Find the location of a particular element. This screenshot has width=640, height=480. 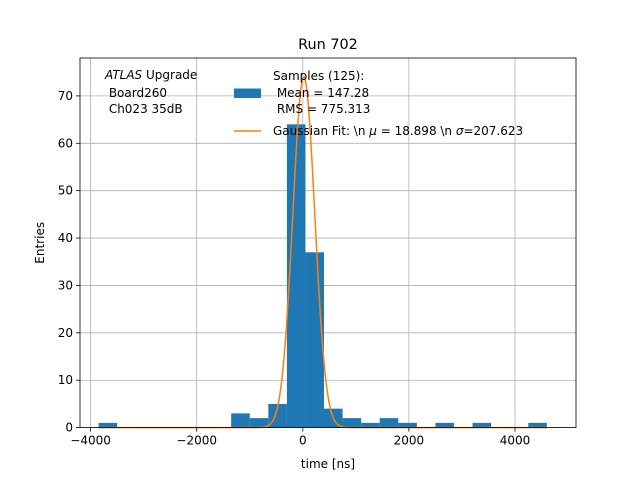

atlas-annotation: ATLAS Upgrade Board260 Ch023 35dB is located at coordinates (150, 92).